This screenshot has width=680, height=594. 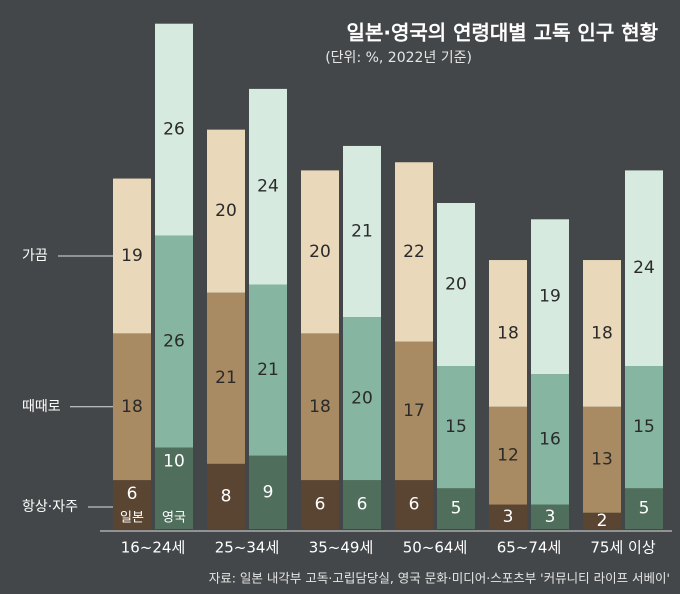 I want to click on x-tick-label: 35~49세, so click(x=341, y=548).